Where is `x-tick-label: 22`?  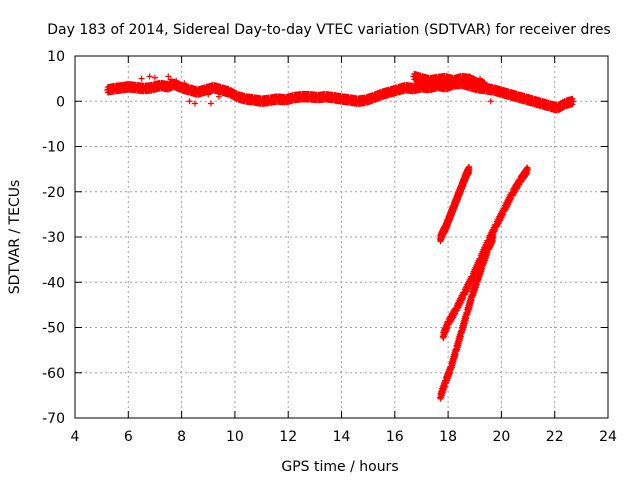 x-tick-label: 22 is located at coordinates (555, 437).